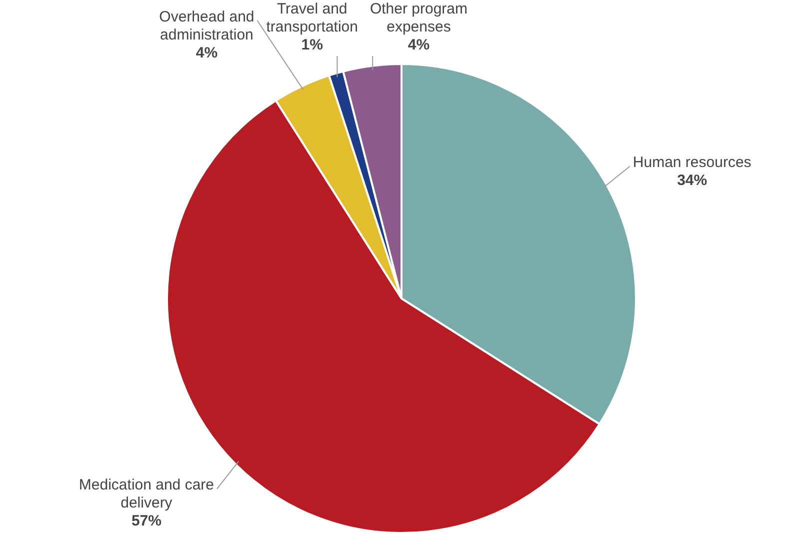  What do you see at coordinates (146, 521) in the screenshot?
I see `data-label: 57%` at bounding box center [146, 521].